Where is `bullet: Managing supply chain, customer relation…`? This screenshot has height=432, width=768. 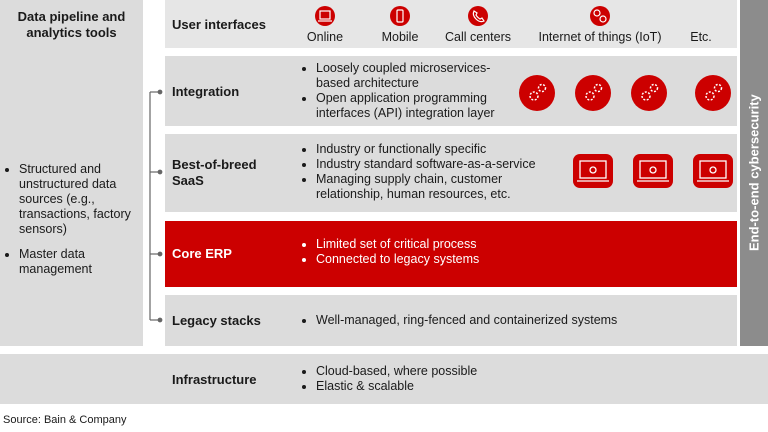 bullet: Managing supply chain, customer relation… is located at coordinates (438, 187).